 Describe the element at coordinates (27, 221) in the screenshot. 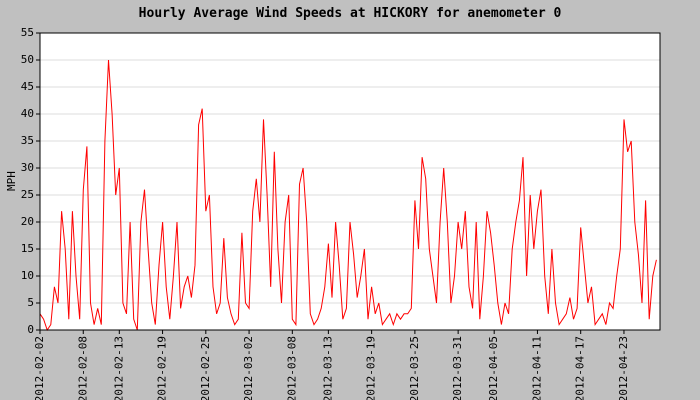

I see `y-tick-label: 20` at that location.